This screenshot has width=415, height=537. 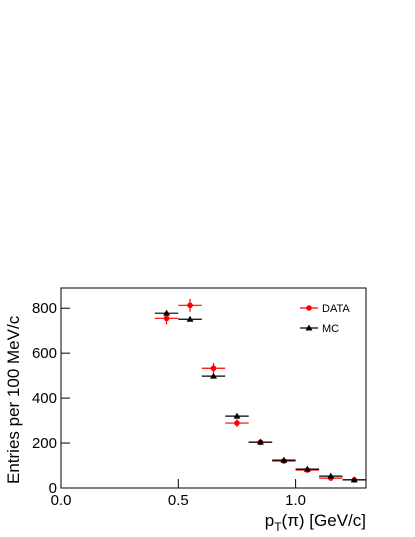 What do you see at coordinates (61, 500) in the screenshot?
I see `x-tick-label: 0.0` at bounding box center [61, 500].